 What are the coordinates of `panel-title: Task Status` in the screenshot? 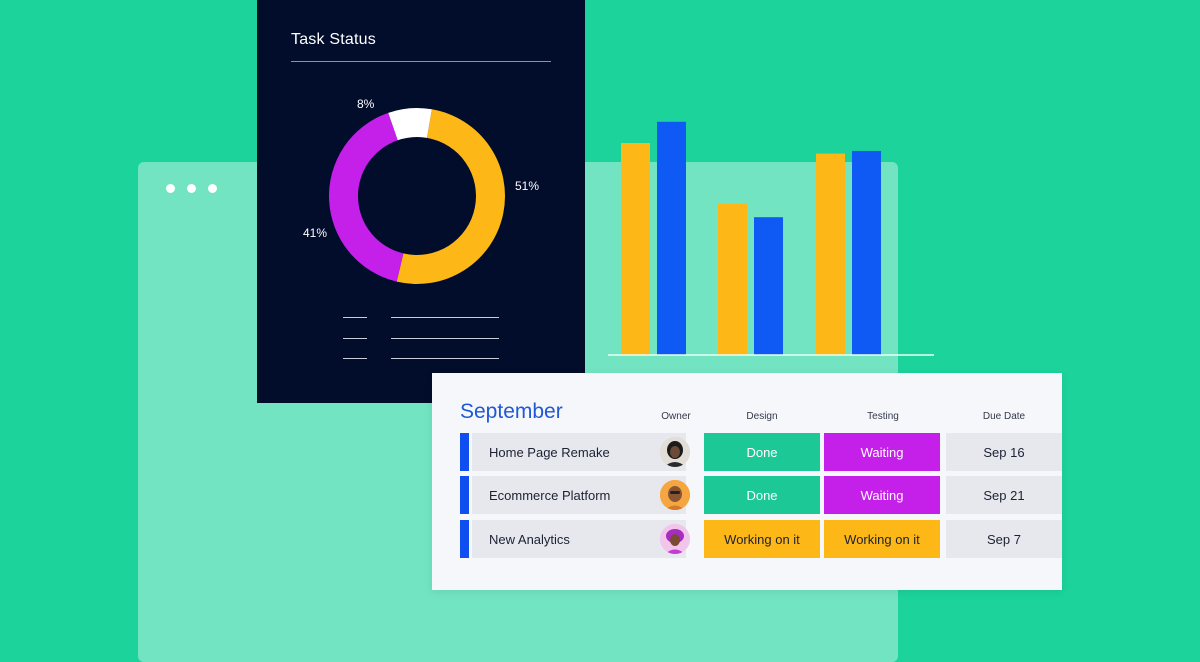 It's located at (333, 39).